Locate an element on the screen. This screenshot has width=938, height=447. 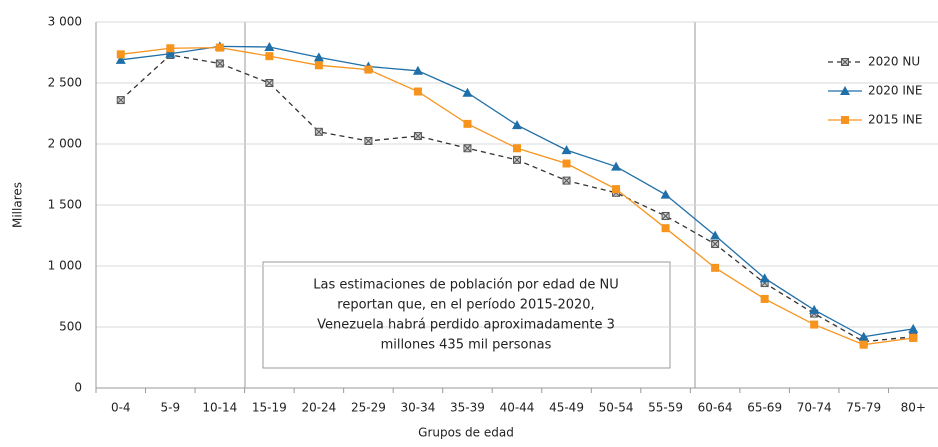
annotation: millones 435 mil personas is located at coordinates (466, 345).